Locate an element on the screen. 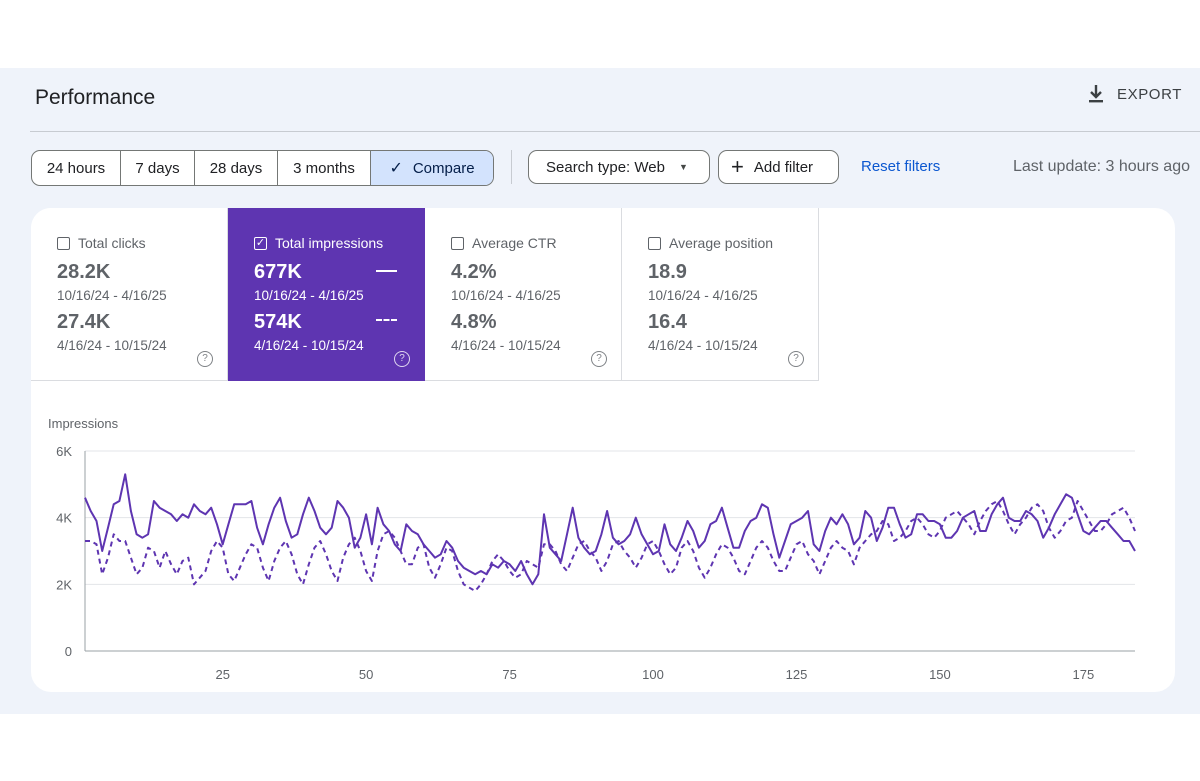  metric-value-current: 28.2K is located at coordinates (84, 272).